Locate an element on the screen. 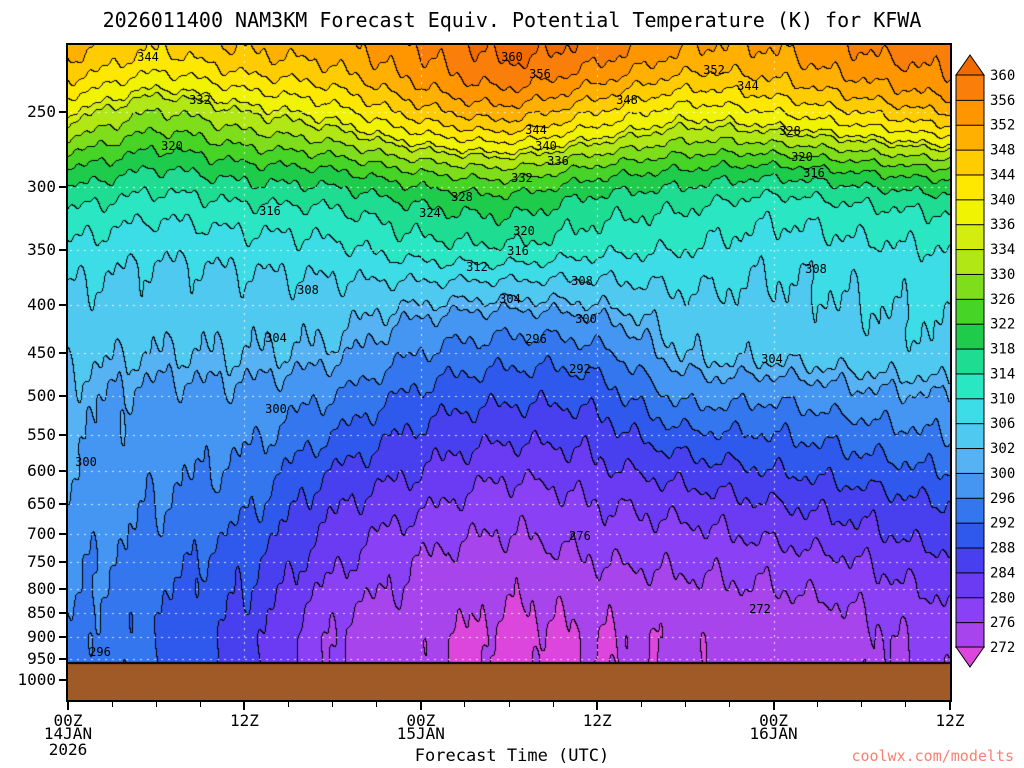  y-tick-label: 550 is located at coordinates (41, 435).